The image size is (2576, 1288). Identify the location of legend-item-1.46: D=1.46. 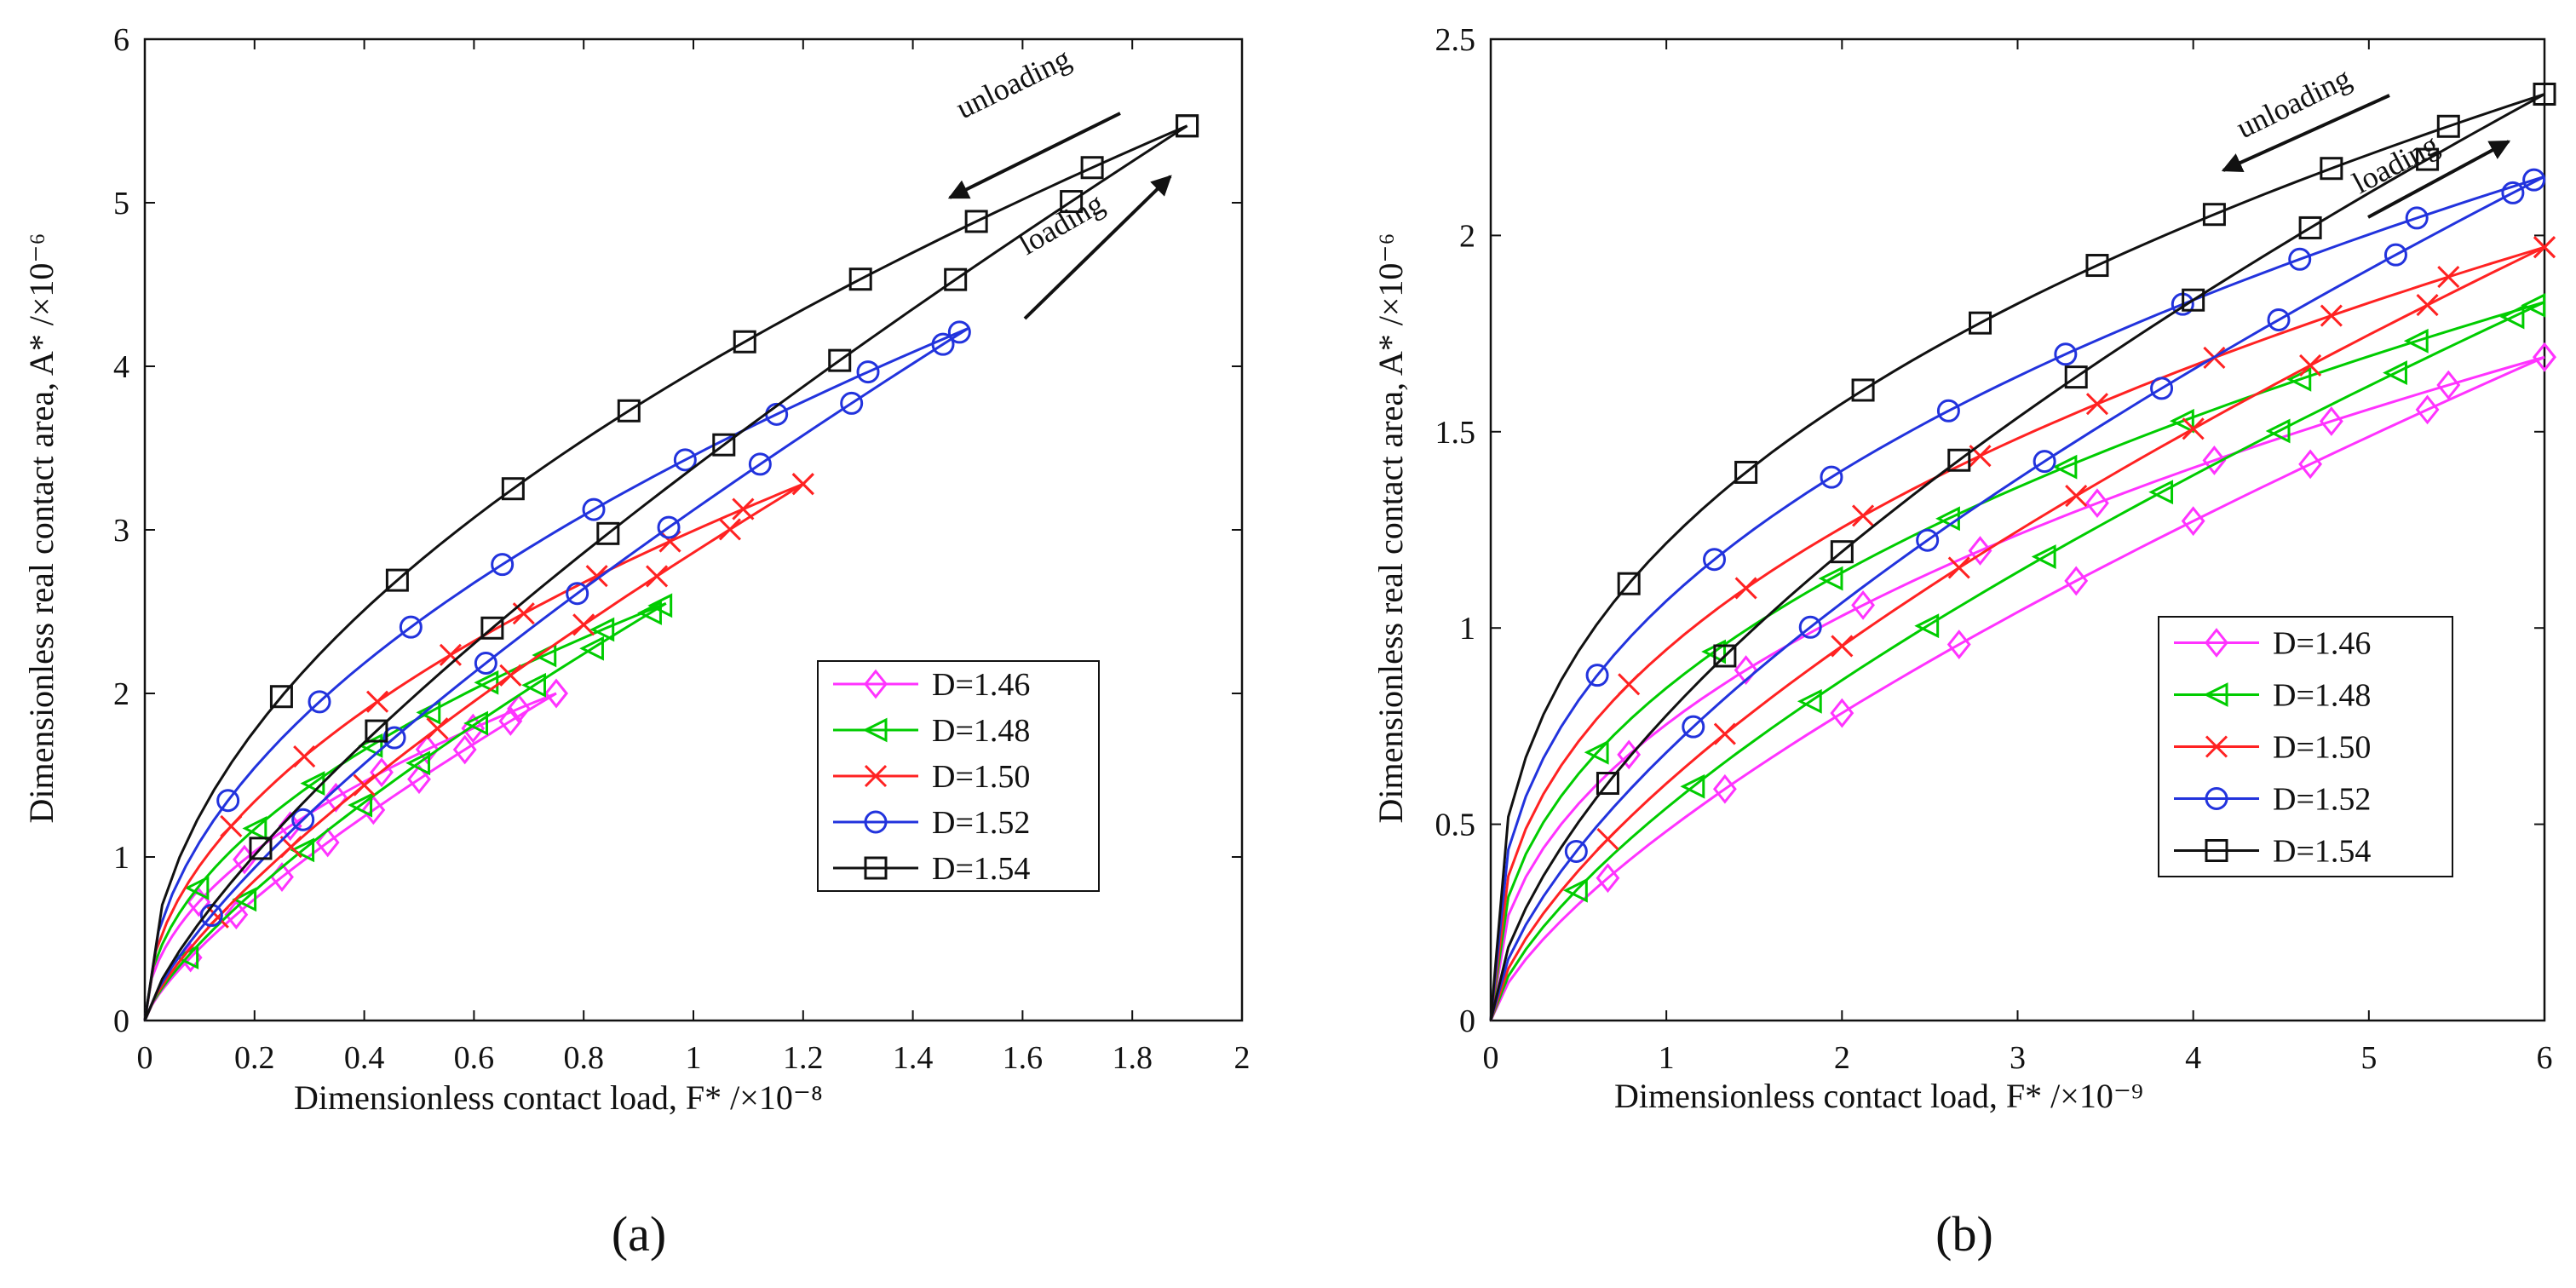
(2272, 644).